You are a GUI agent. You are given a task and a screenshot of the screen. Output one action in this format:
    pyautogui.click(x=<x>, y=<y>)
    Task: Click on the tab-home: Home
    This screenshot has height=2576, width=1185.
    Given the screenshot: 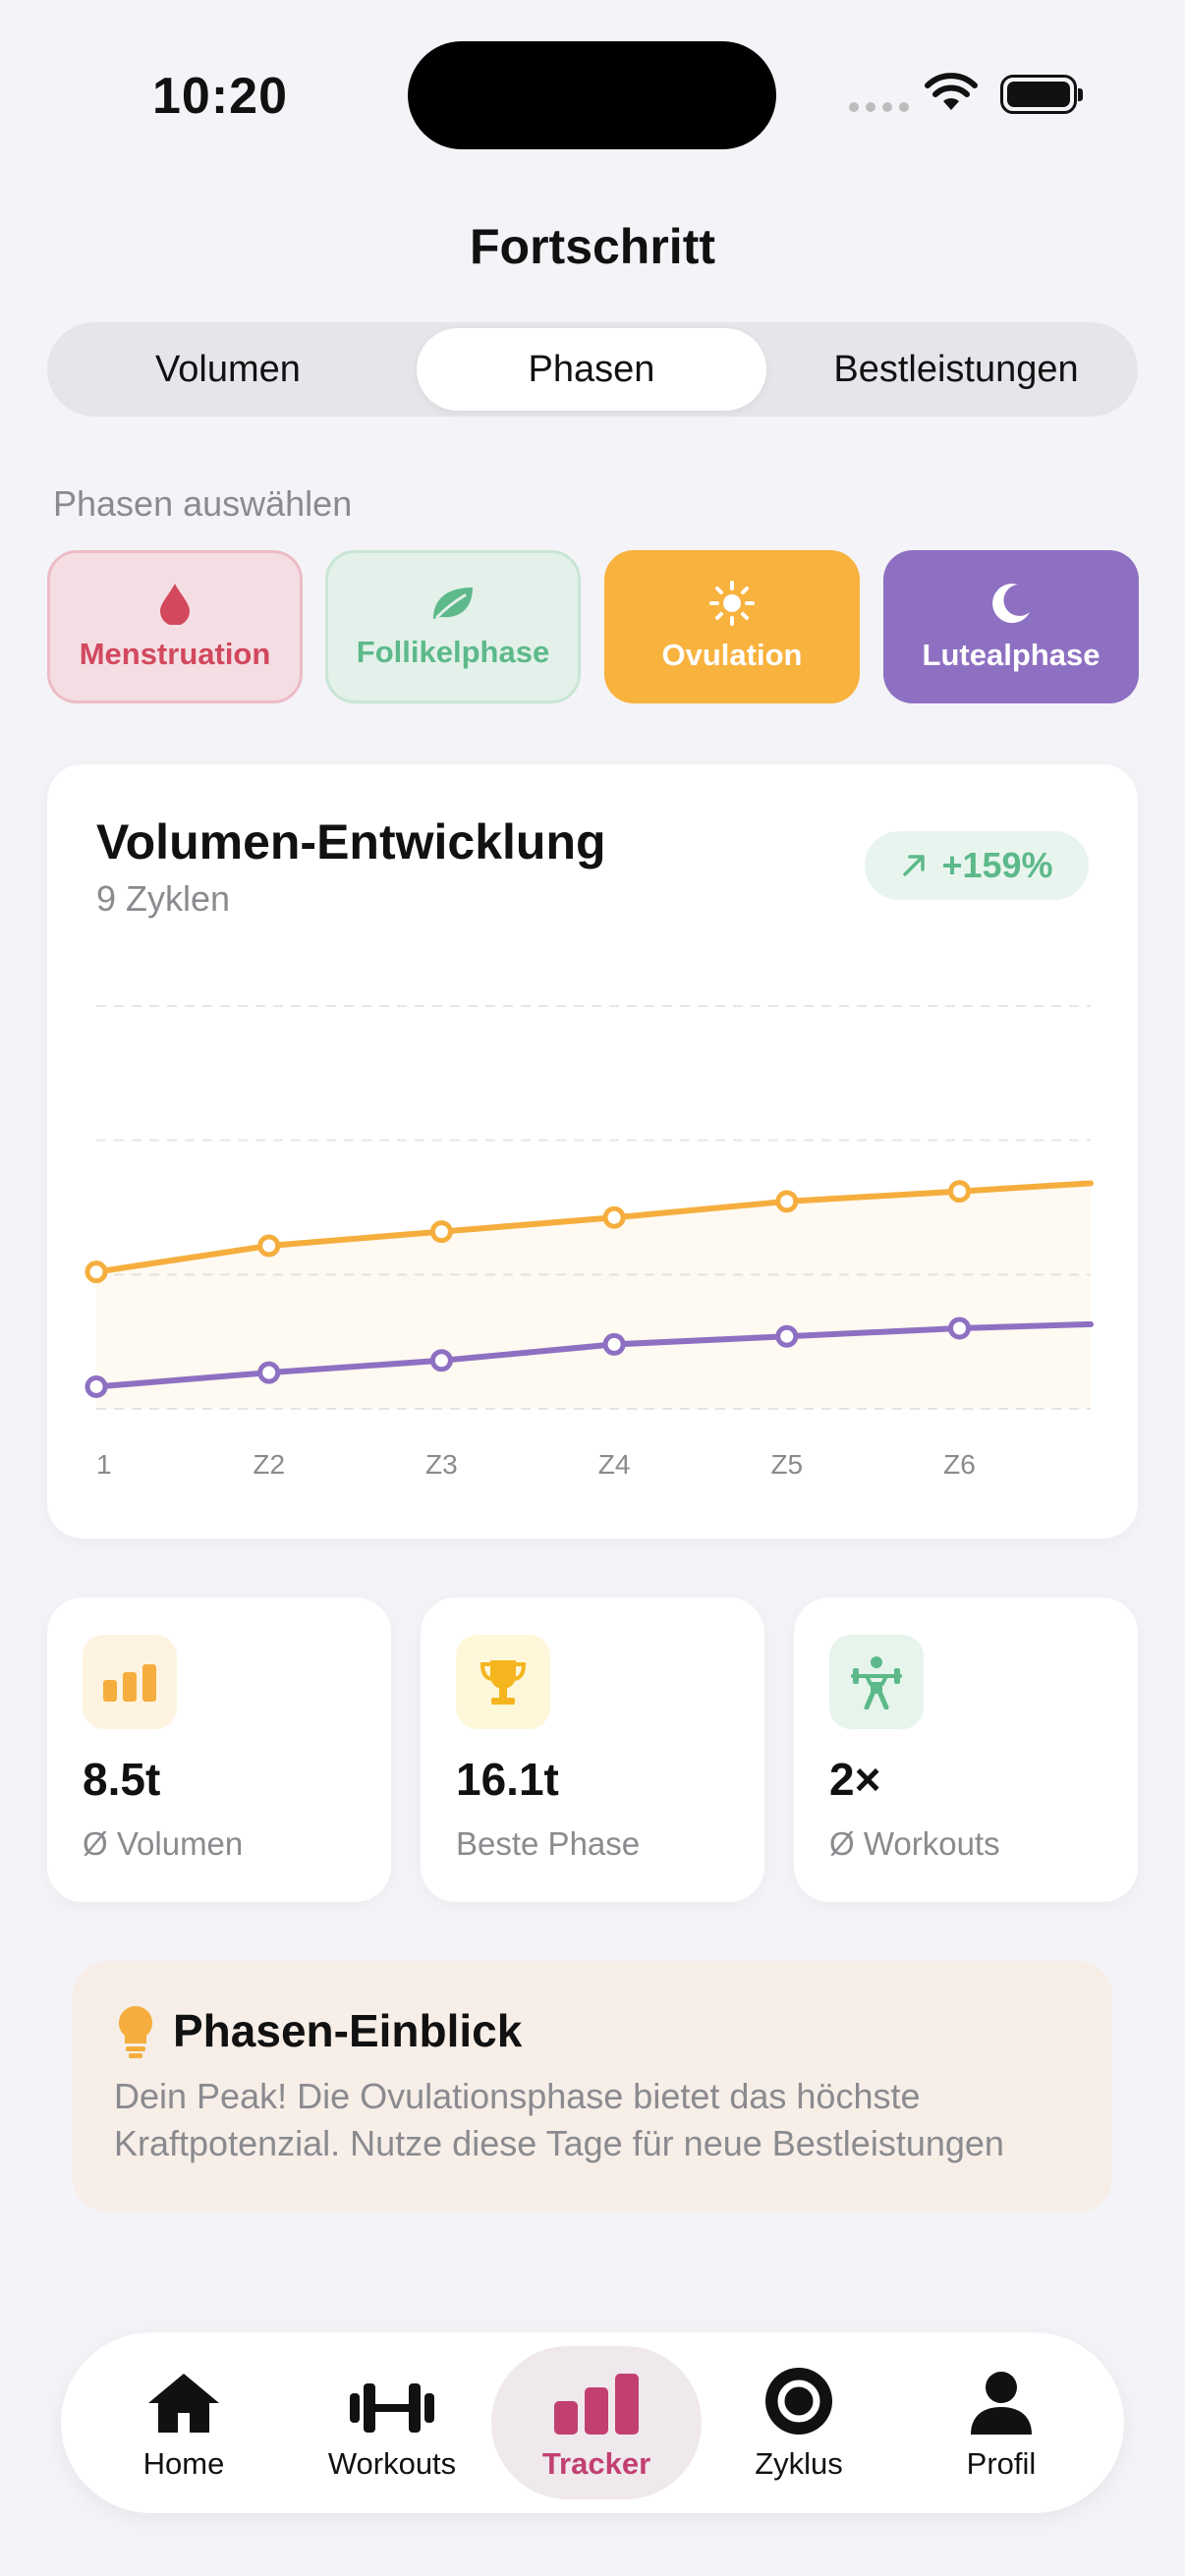 What is the action you would take?
    pyautogui.click(x=184, y=2422)
    